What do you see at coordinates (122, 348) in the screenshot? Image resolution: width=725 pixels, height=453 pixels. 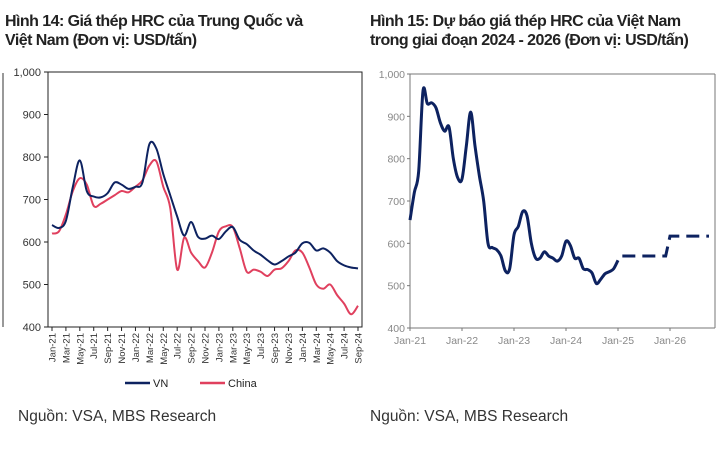 I see `left-x-tick-label: Nov-21` at bounding box center [122, 348].